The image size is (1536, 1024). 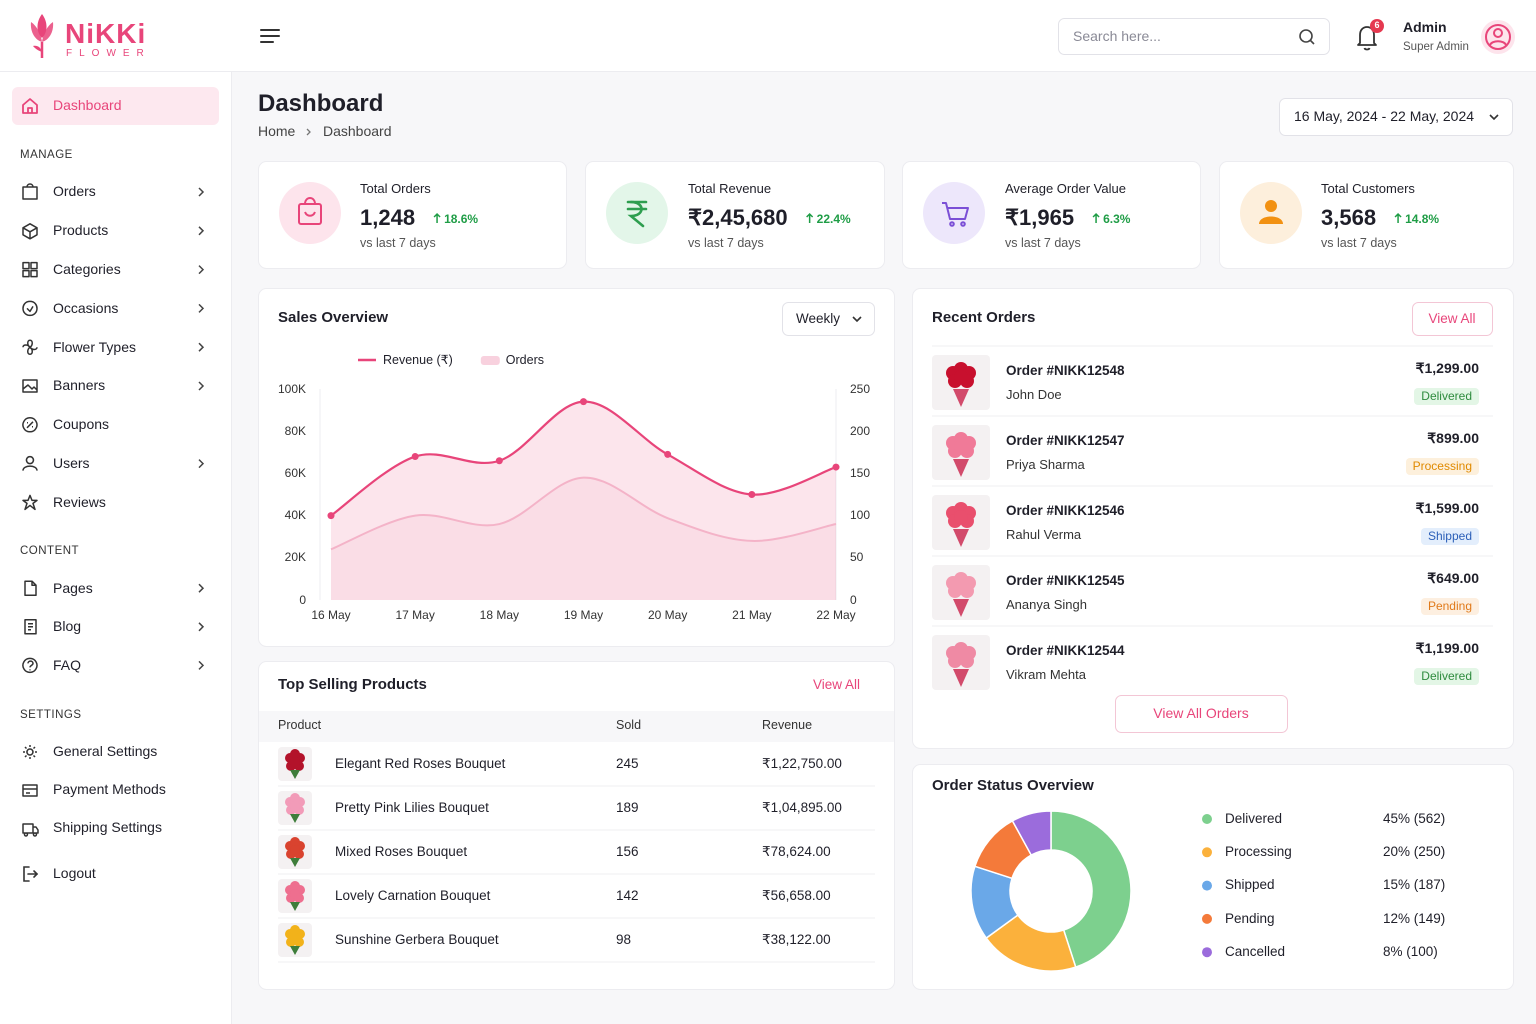 What do you see at coordinates (74, 191) in the screenshot?
I see `nav-item: Orders` at bounding box center [74, 191].